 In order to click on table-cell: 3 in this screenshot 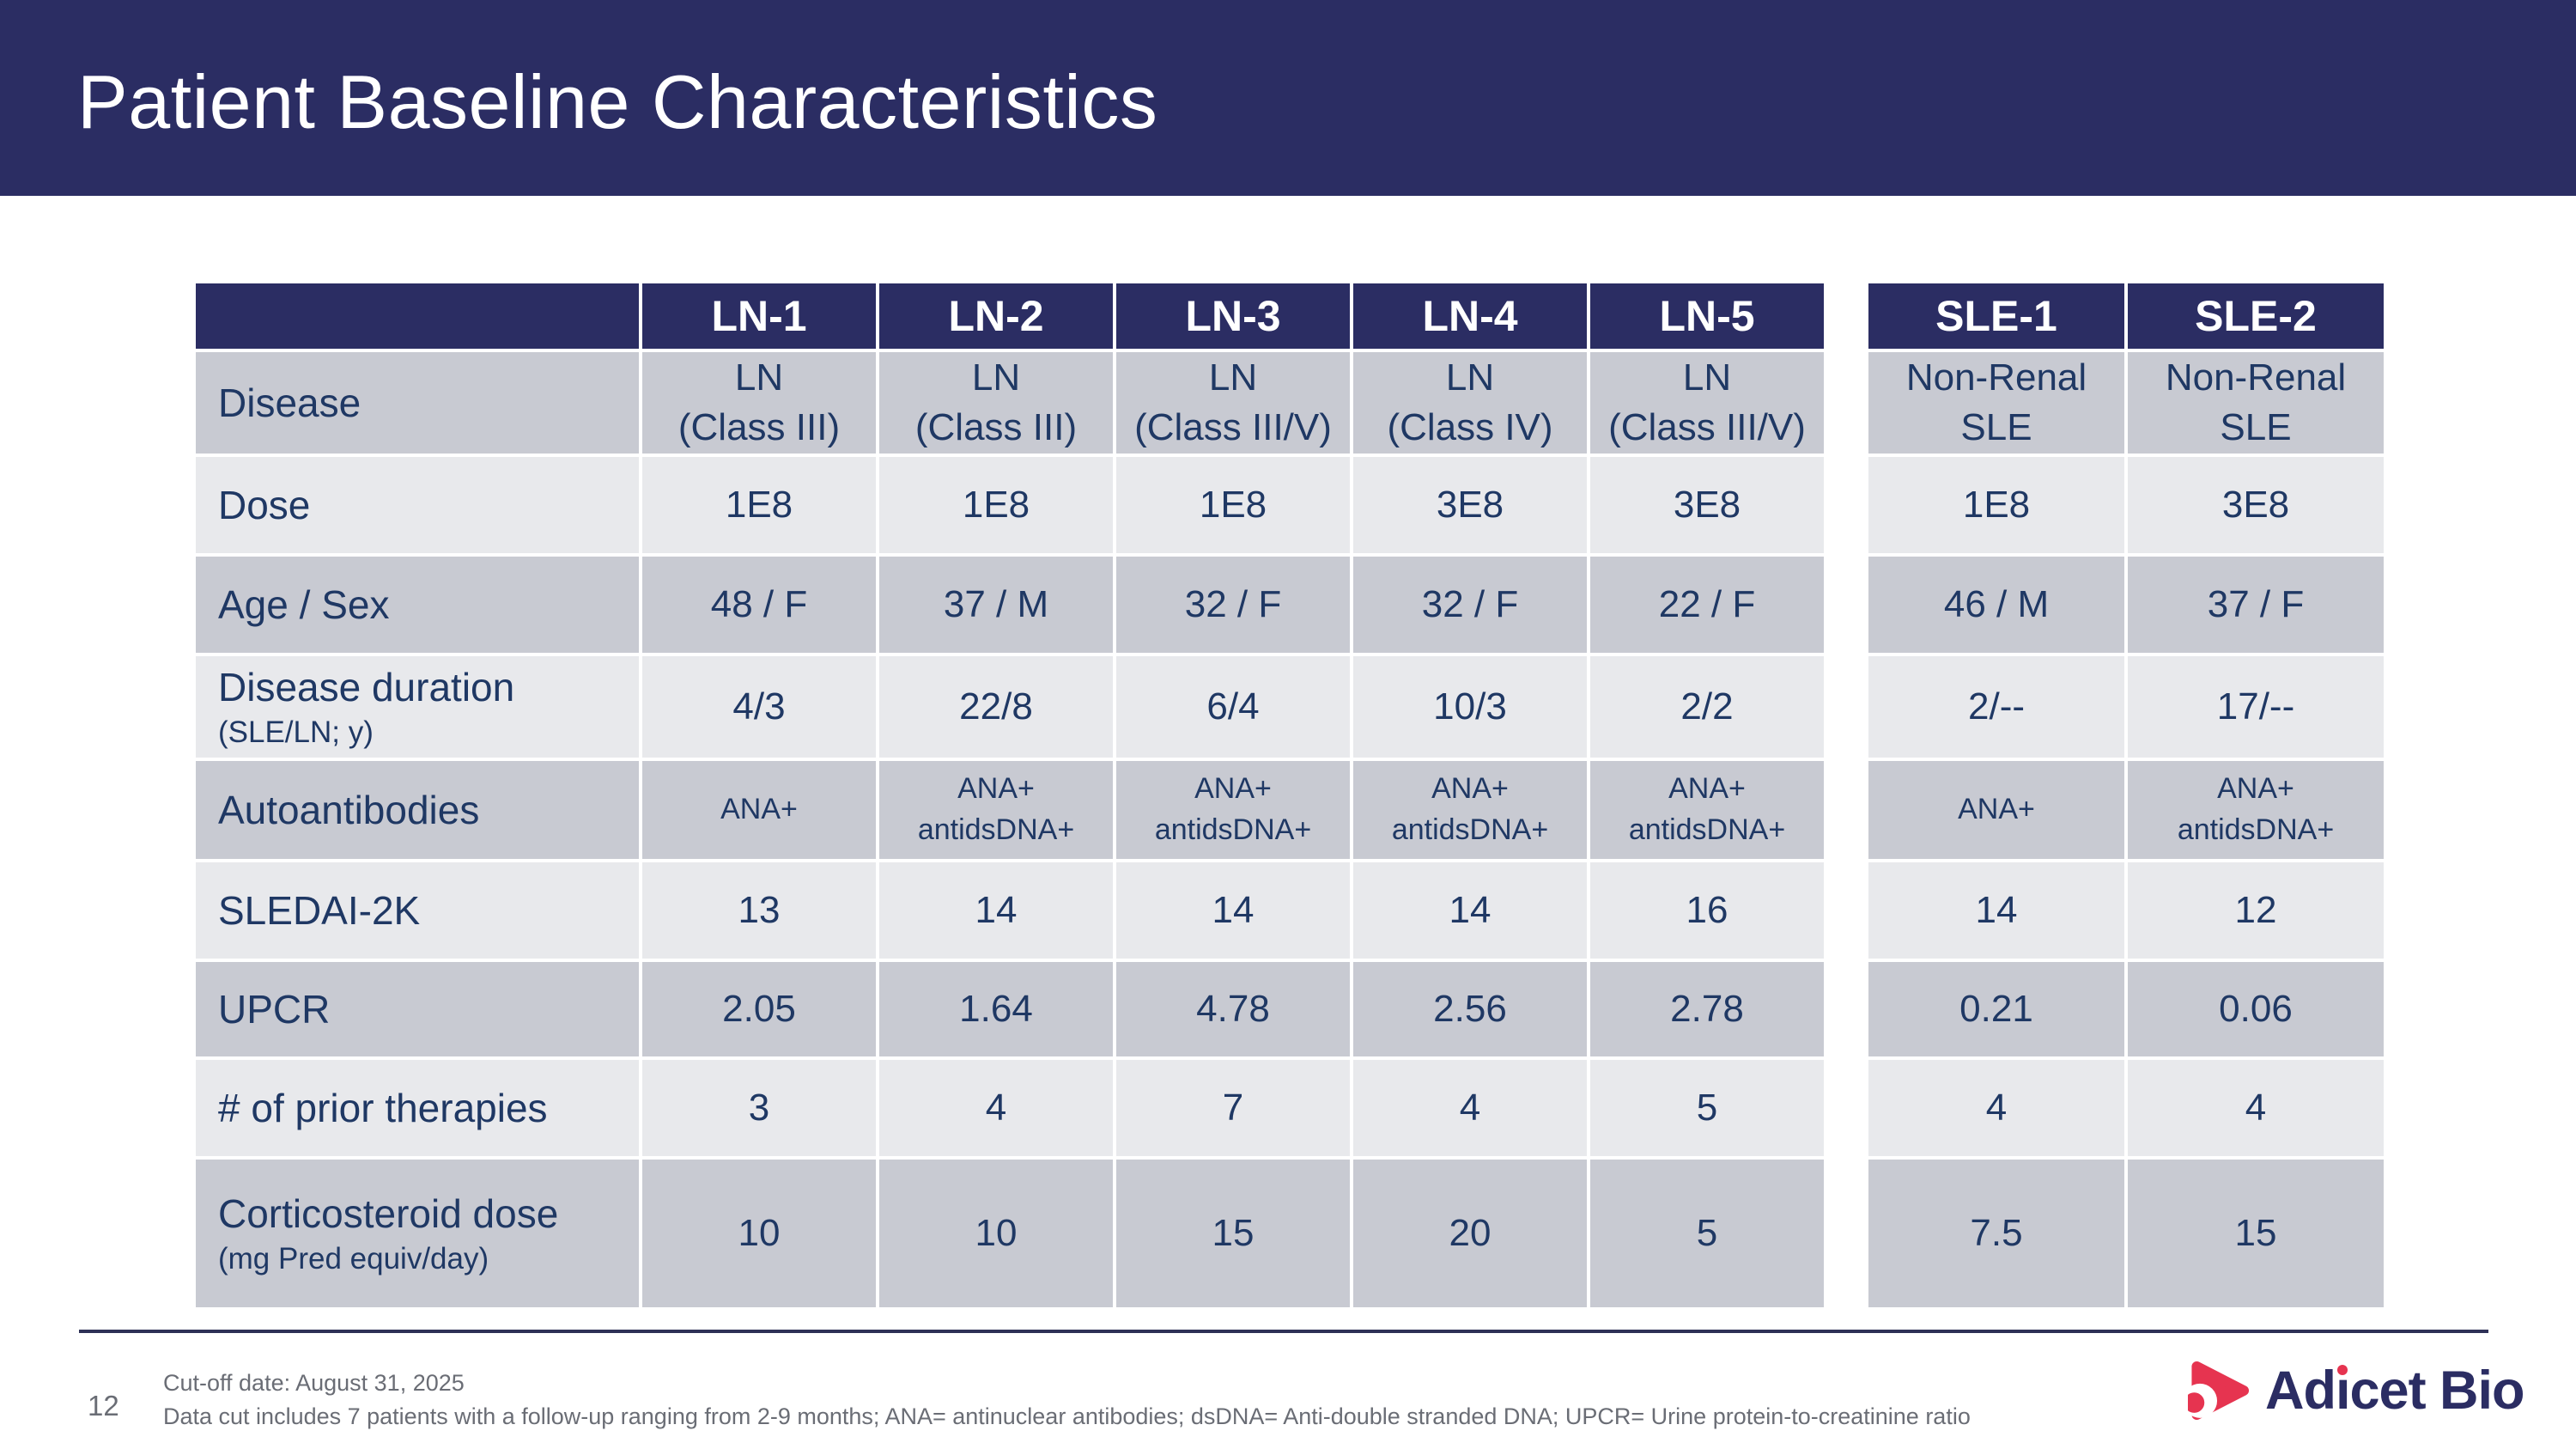, I will do `click(759, 1108)`.